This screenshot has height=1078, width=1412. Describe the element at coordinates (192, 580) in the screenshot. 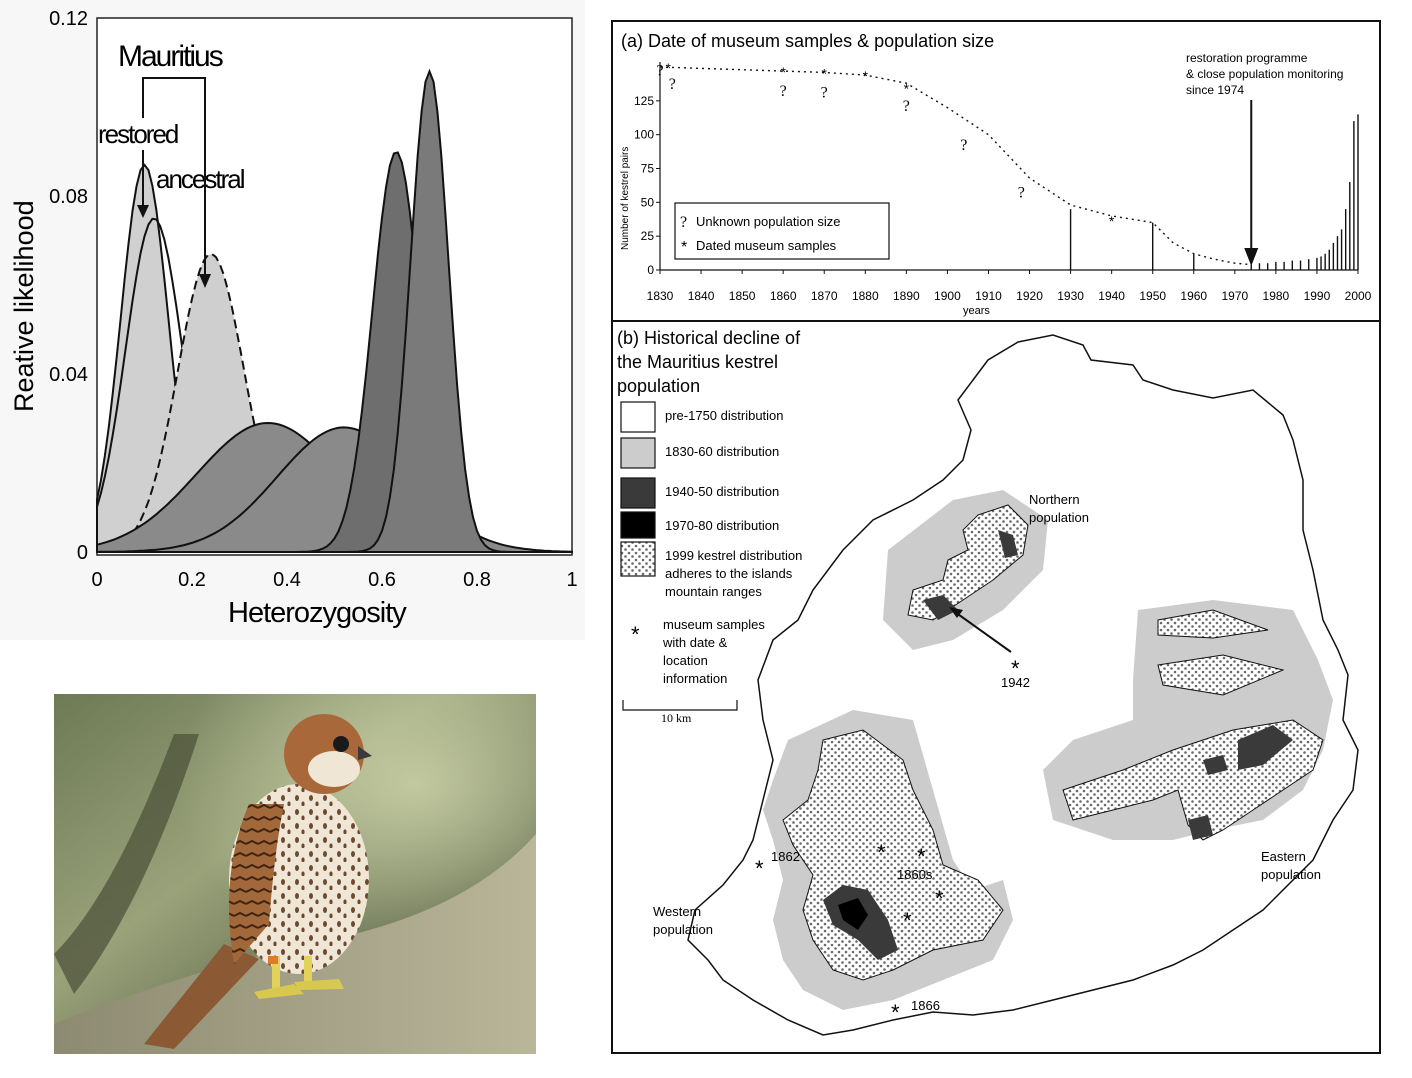

I see `left-x-tick-label: 0.2` at that location.